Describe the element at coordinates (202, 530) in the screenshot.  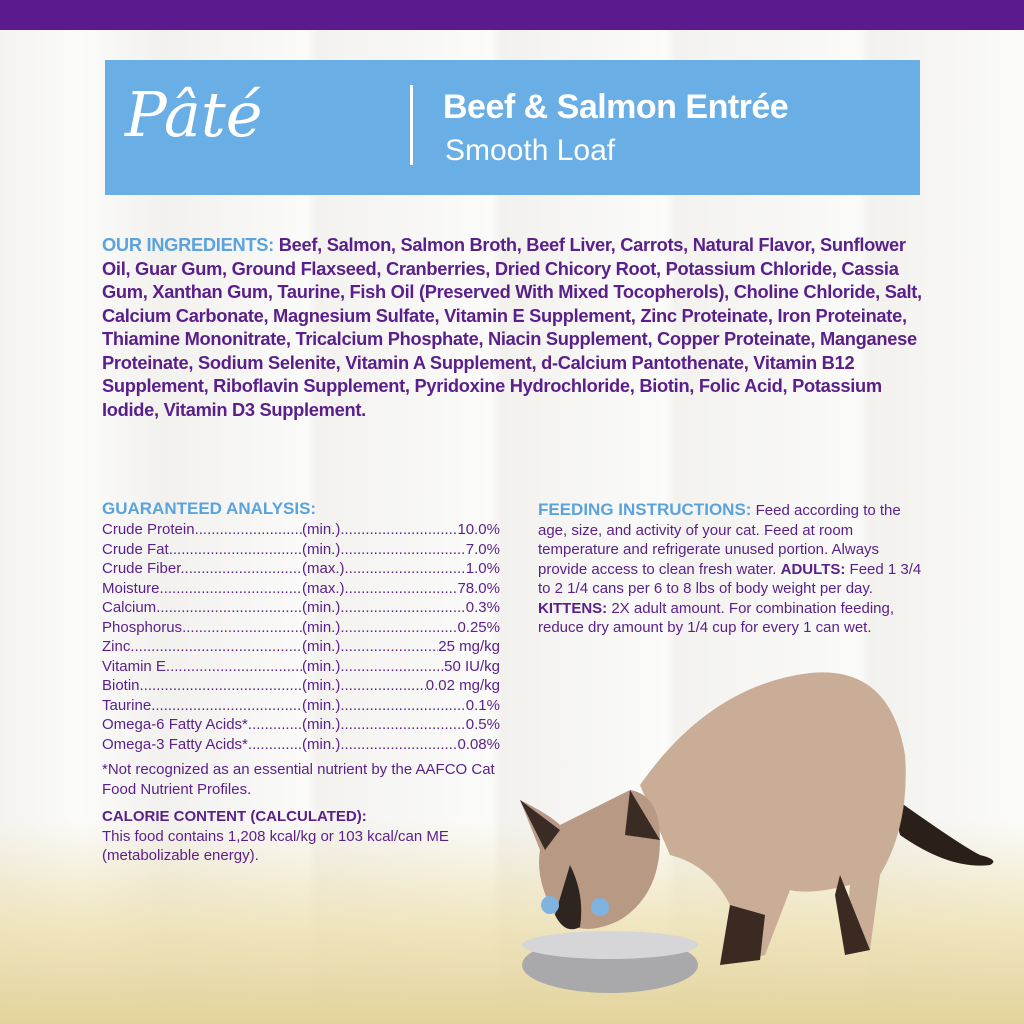
I see `nutrient-name: Crude Protein` at that location.